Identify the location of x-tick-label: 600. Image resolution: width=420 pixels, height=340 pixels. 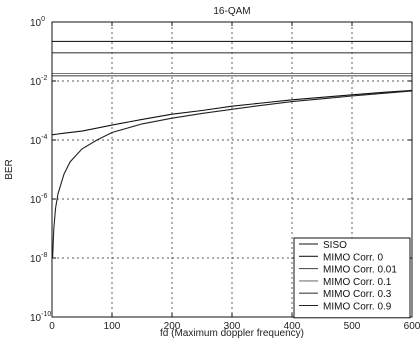
(412, 326).